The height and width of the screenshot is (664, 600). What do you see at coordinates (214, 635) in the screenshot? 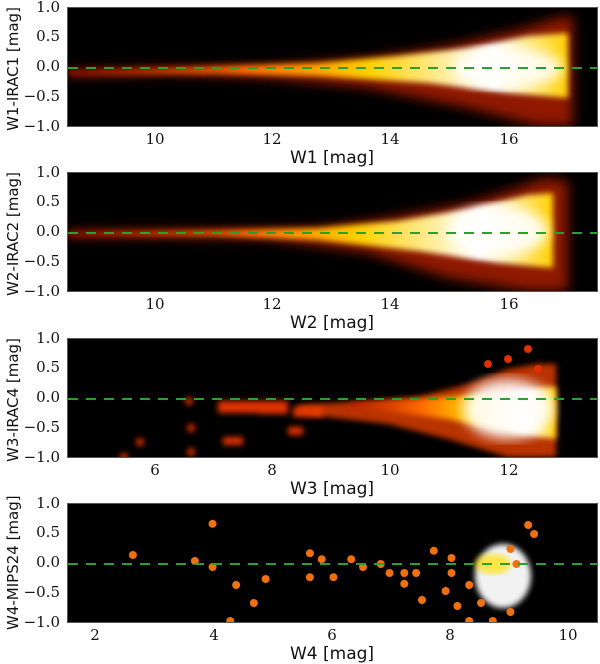
I see `x-tick: 4` at bounding box center [214, 635].